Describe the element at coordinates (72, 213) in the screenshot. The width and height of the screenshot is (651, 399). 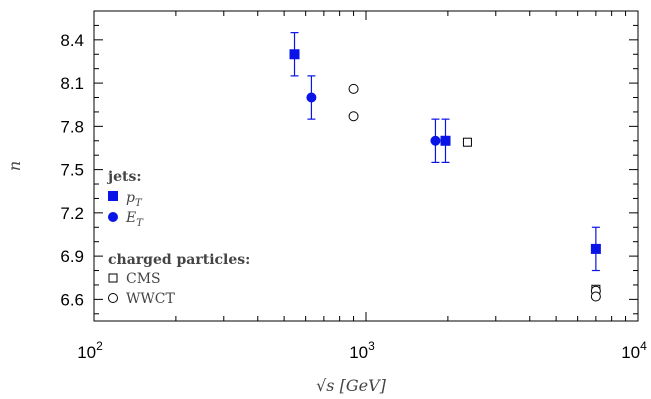
I see `y-tick-label: 7.2` at that location.